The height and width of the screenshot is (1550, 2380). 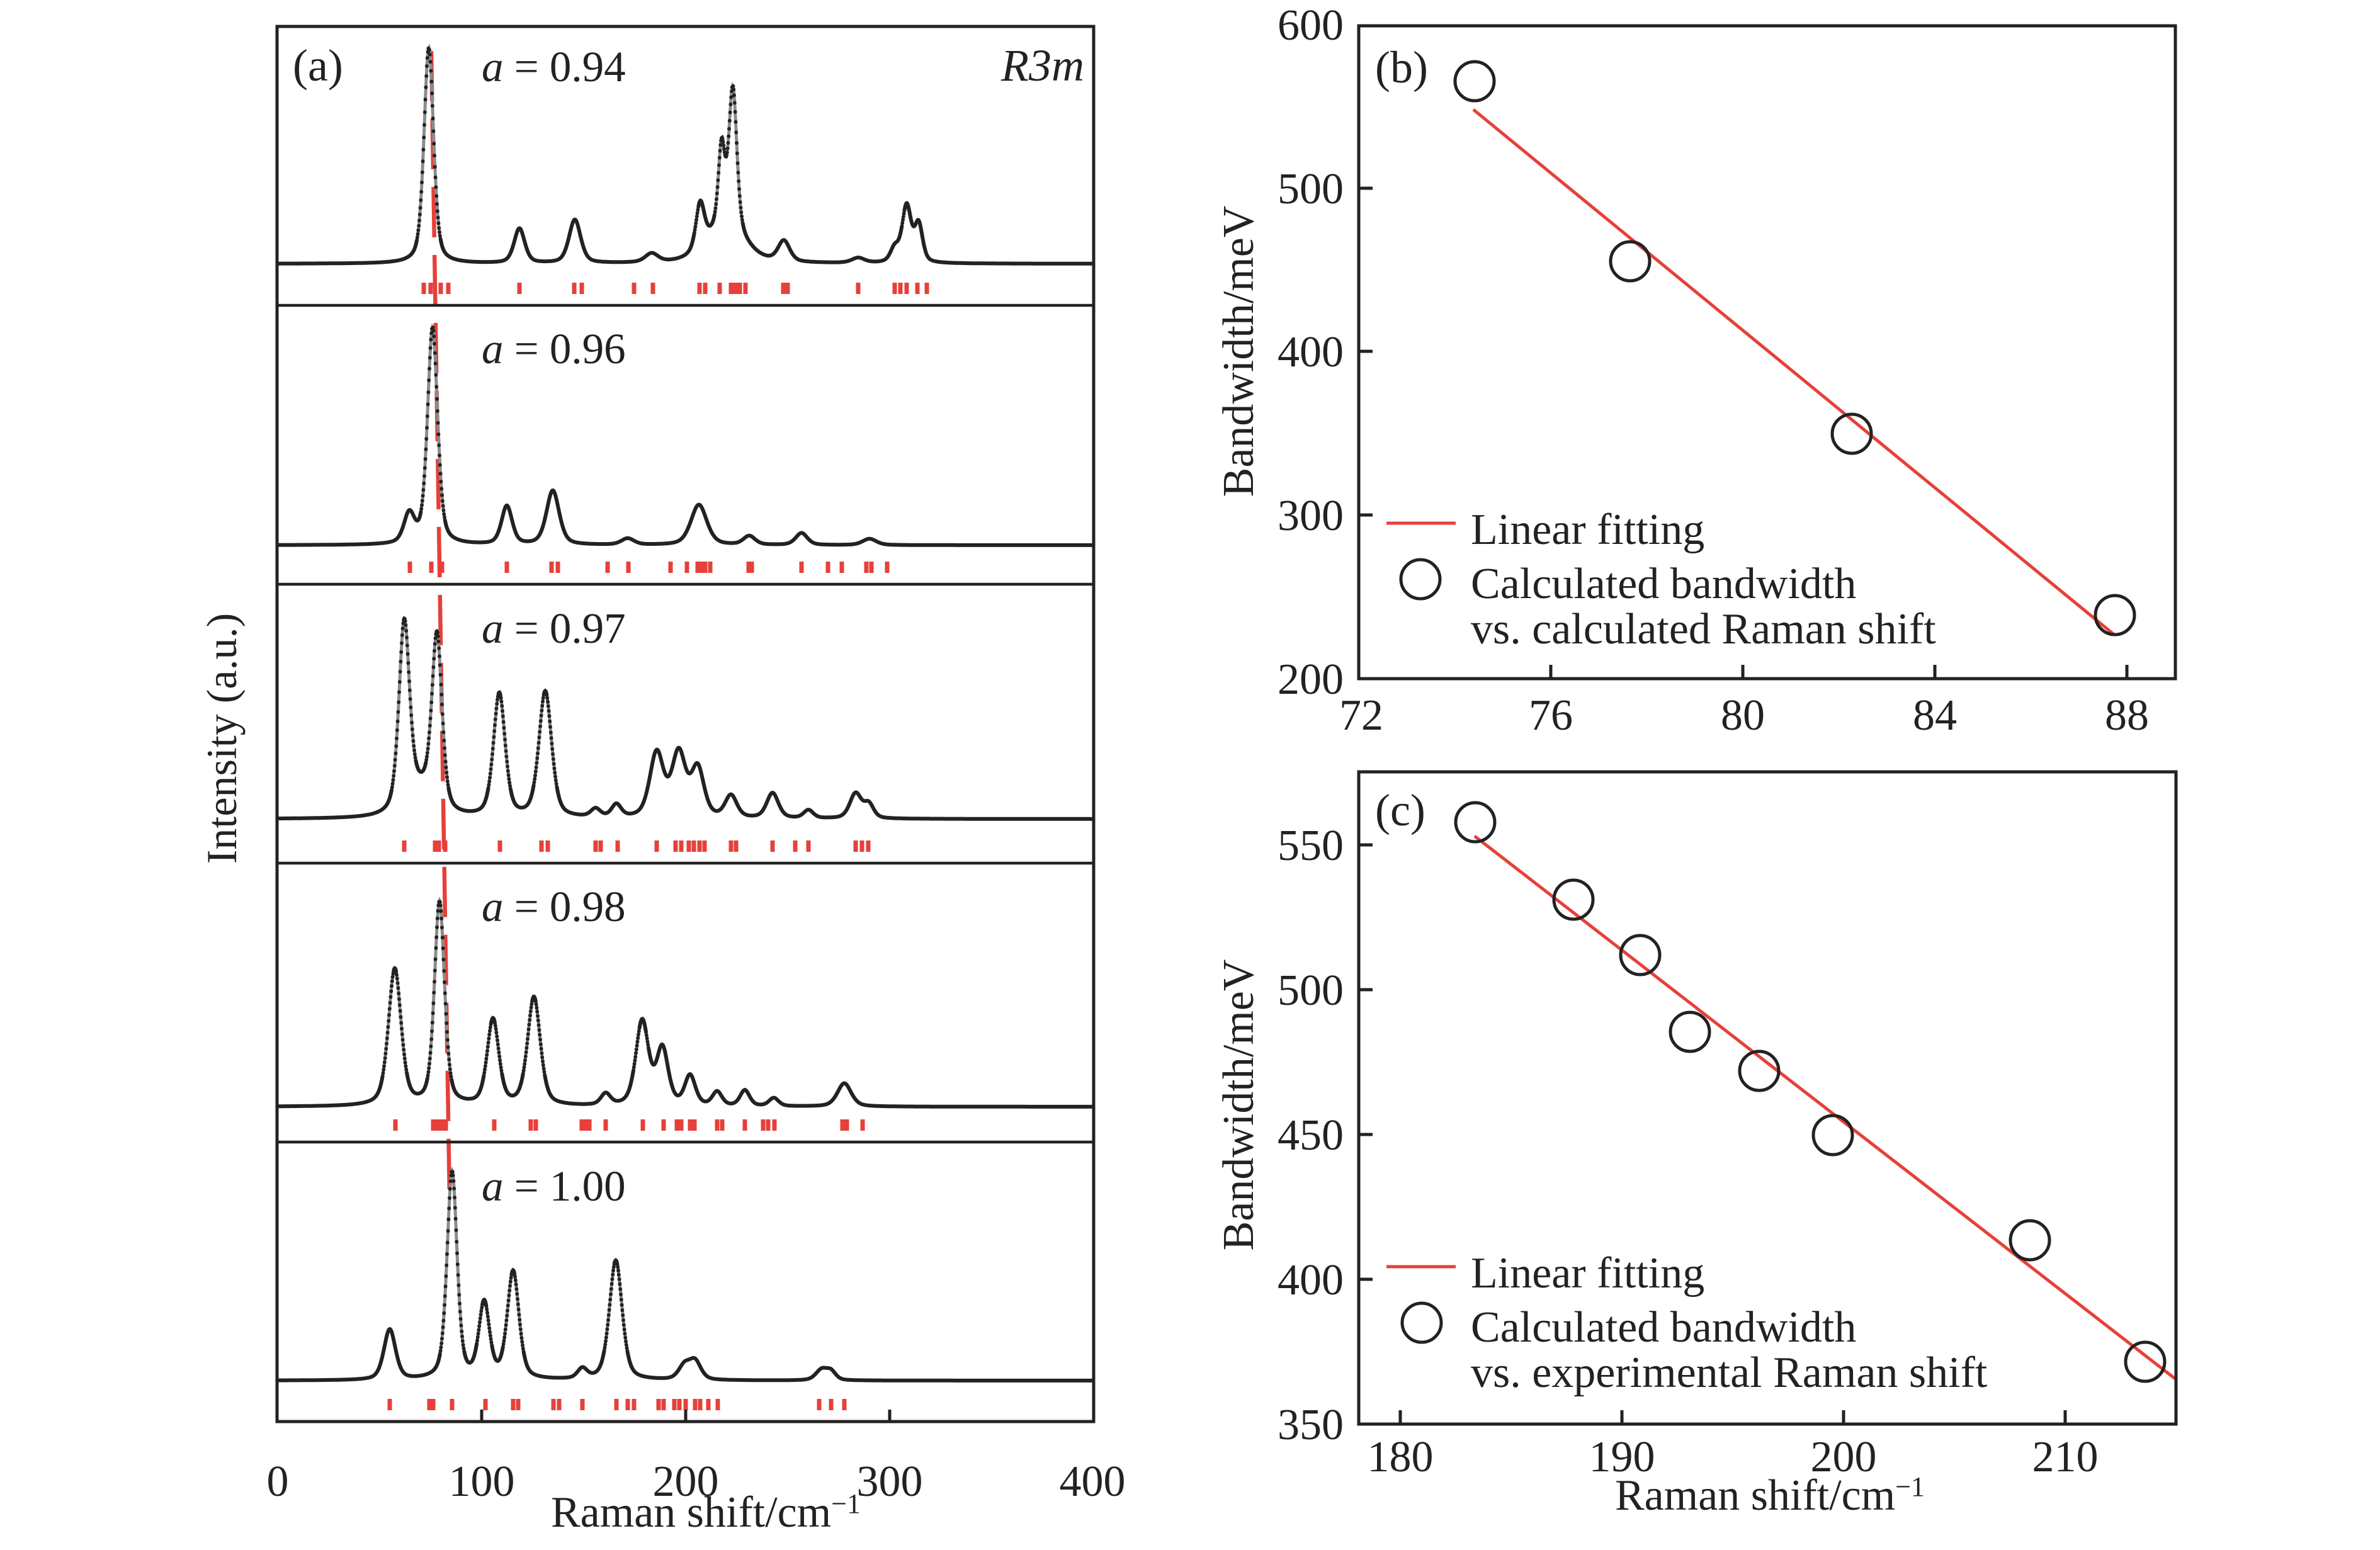 I want to click on svg-text: 350, so click(x=1311, y=1425).